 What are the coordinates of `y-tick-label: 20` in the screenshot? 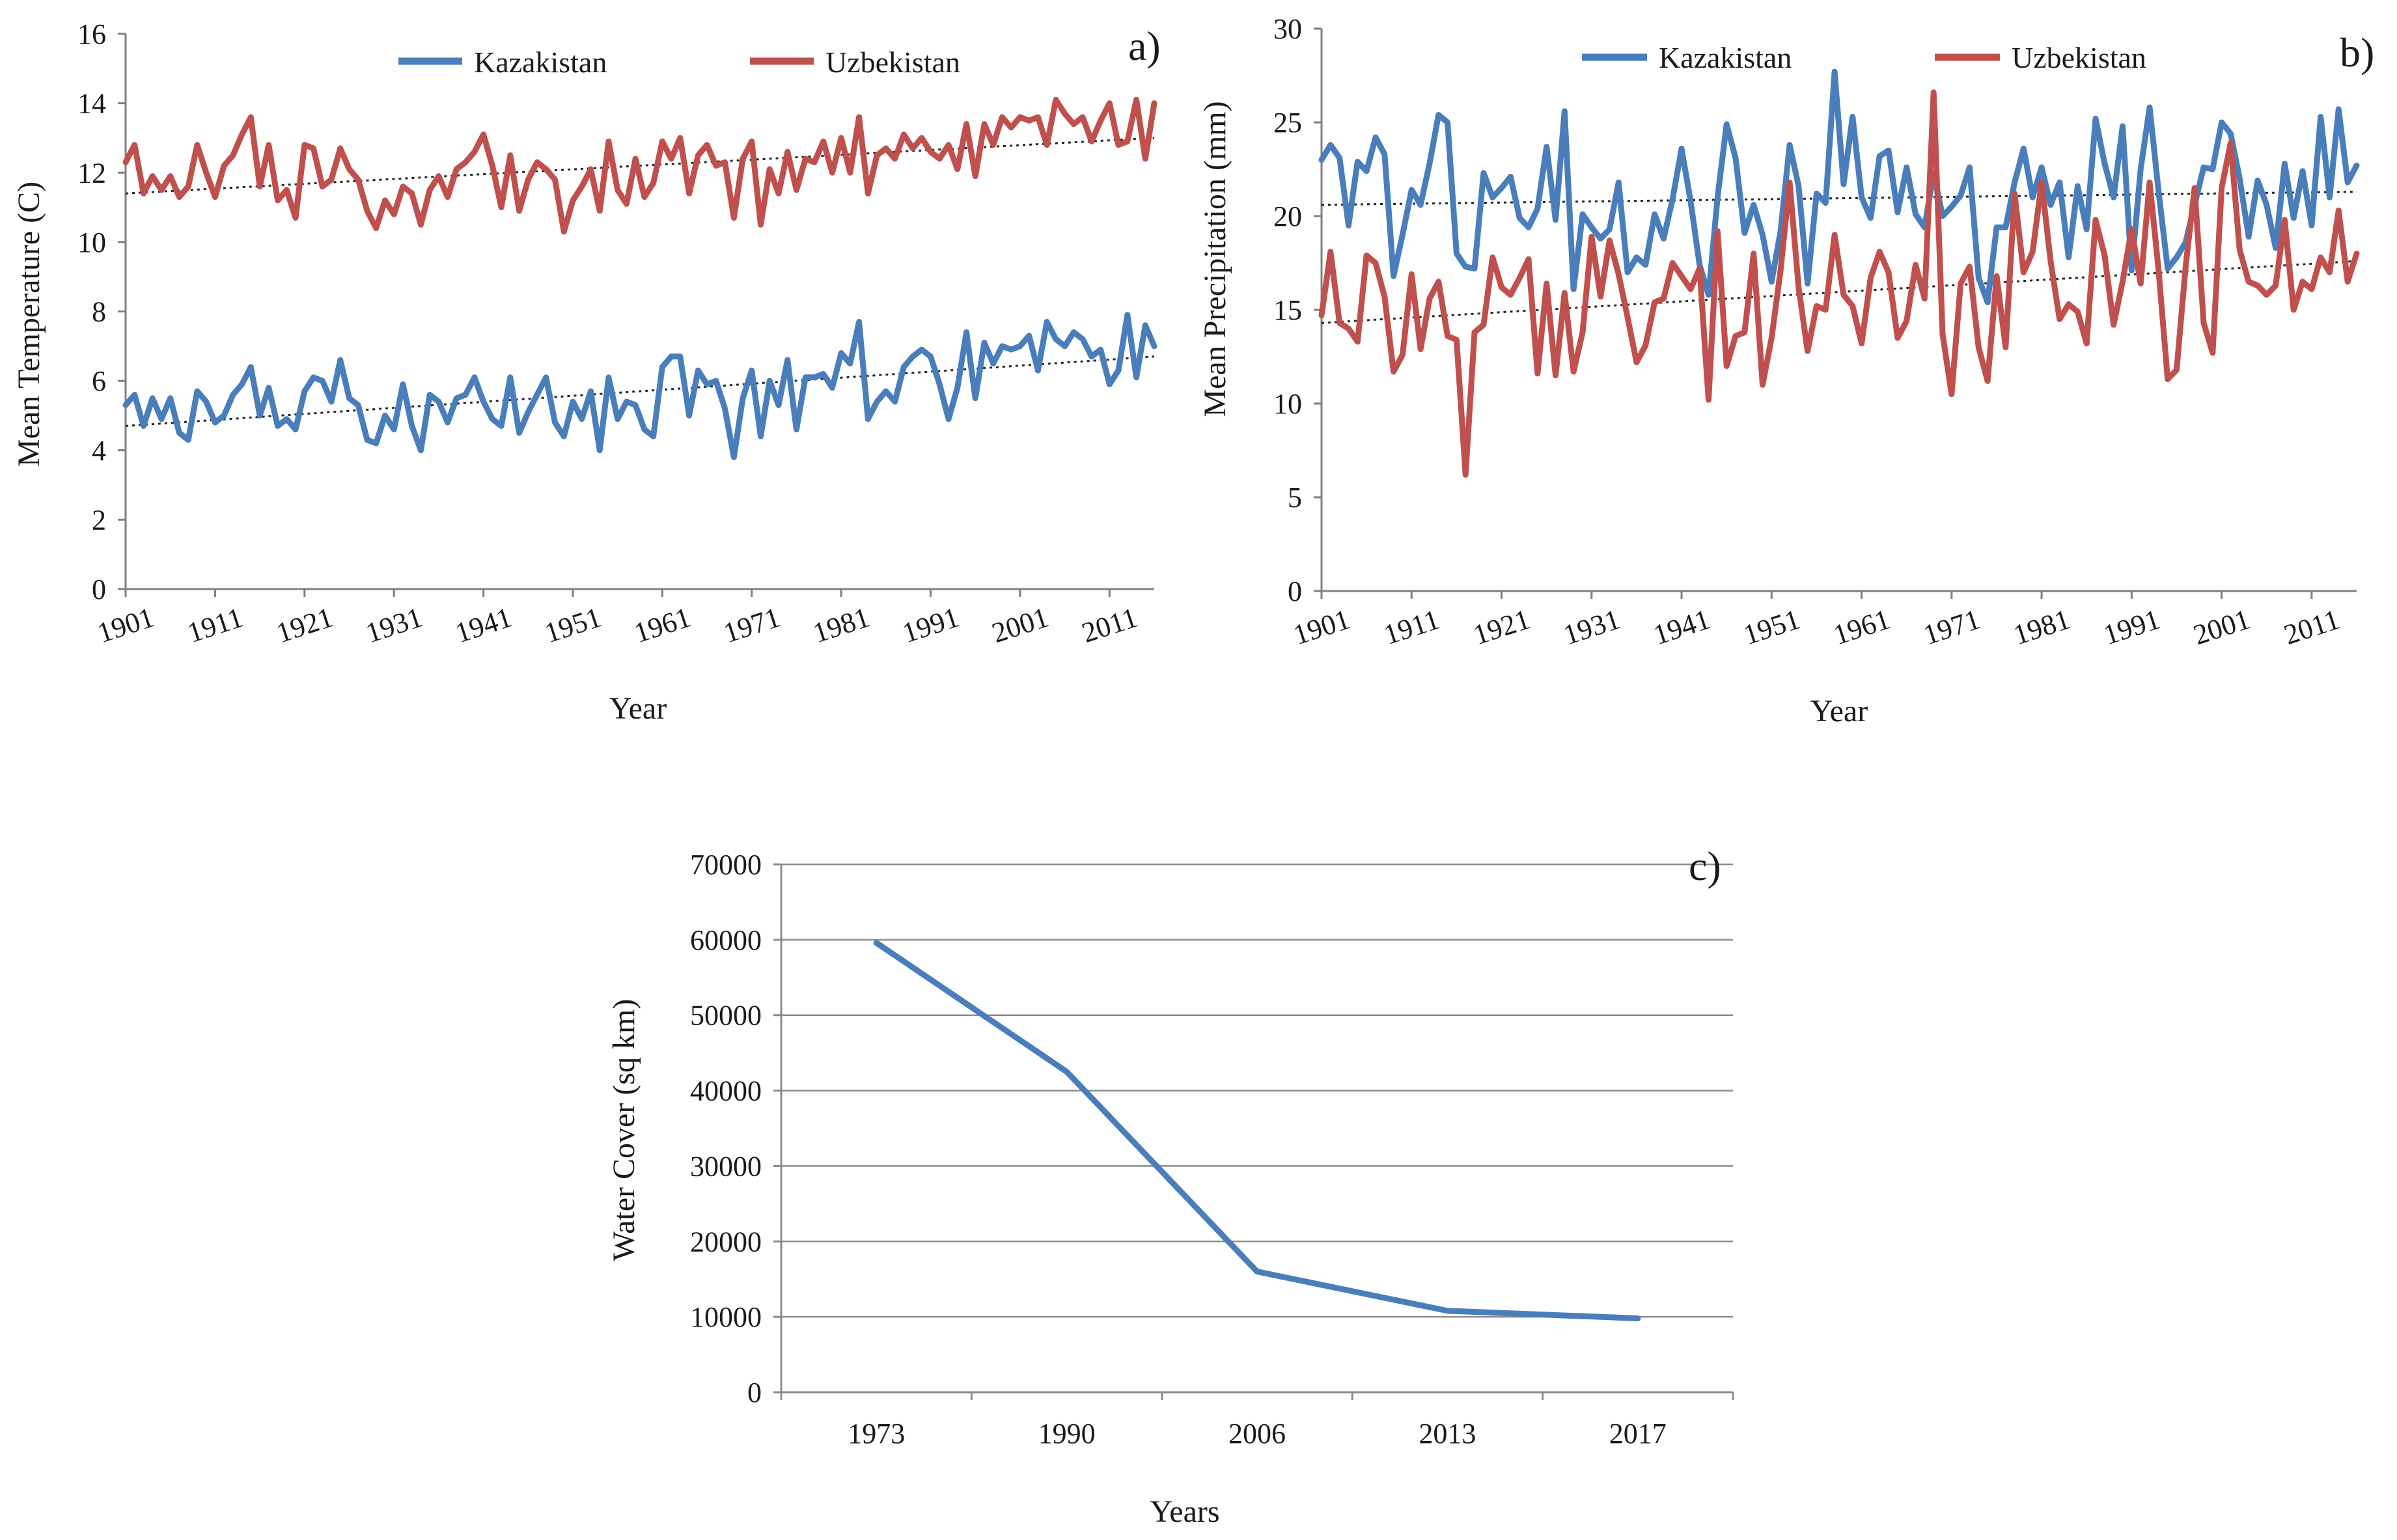 It's located at (1287, 216).